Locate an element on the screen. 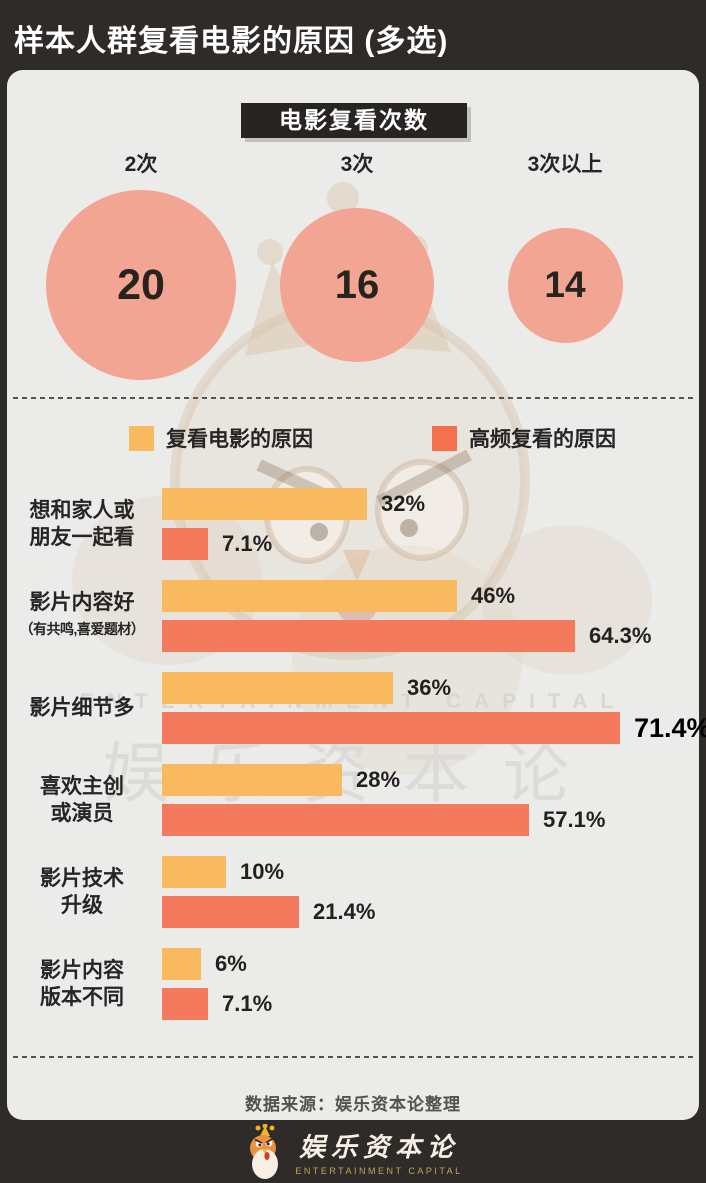 The image size is (706, 1183). bubble-value: 20 is located at coordinates (141, 285).